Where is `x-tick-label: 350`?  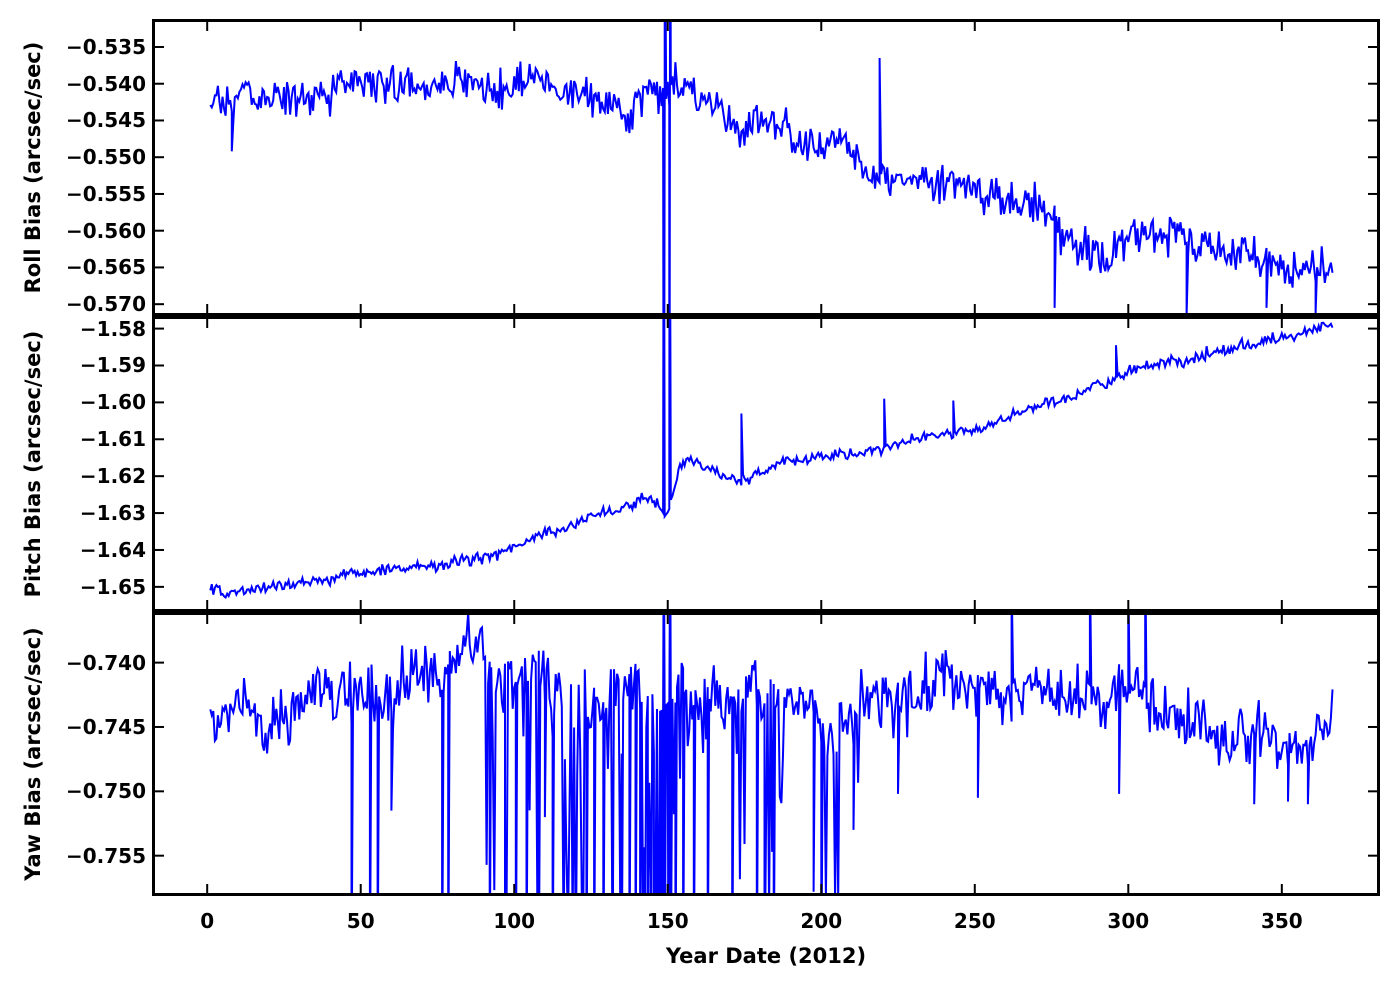 x-tick-label: 350 is located at coordinates (1281, 921).